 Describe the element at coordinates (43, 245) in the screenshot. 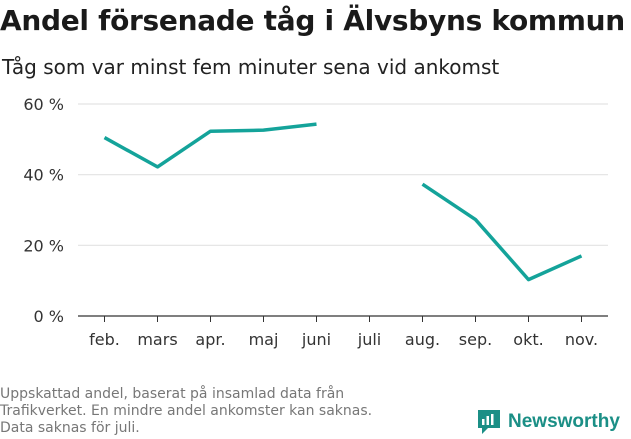

I see `y-tick-label: 20 %` at that location.